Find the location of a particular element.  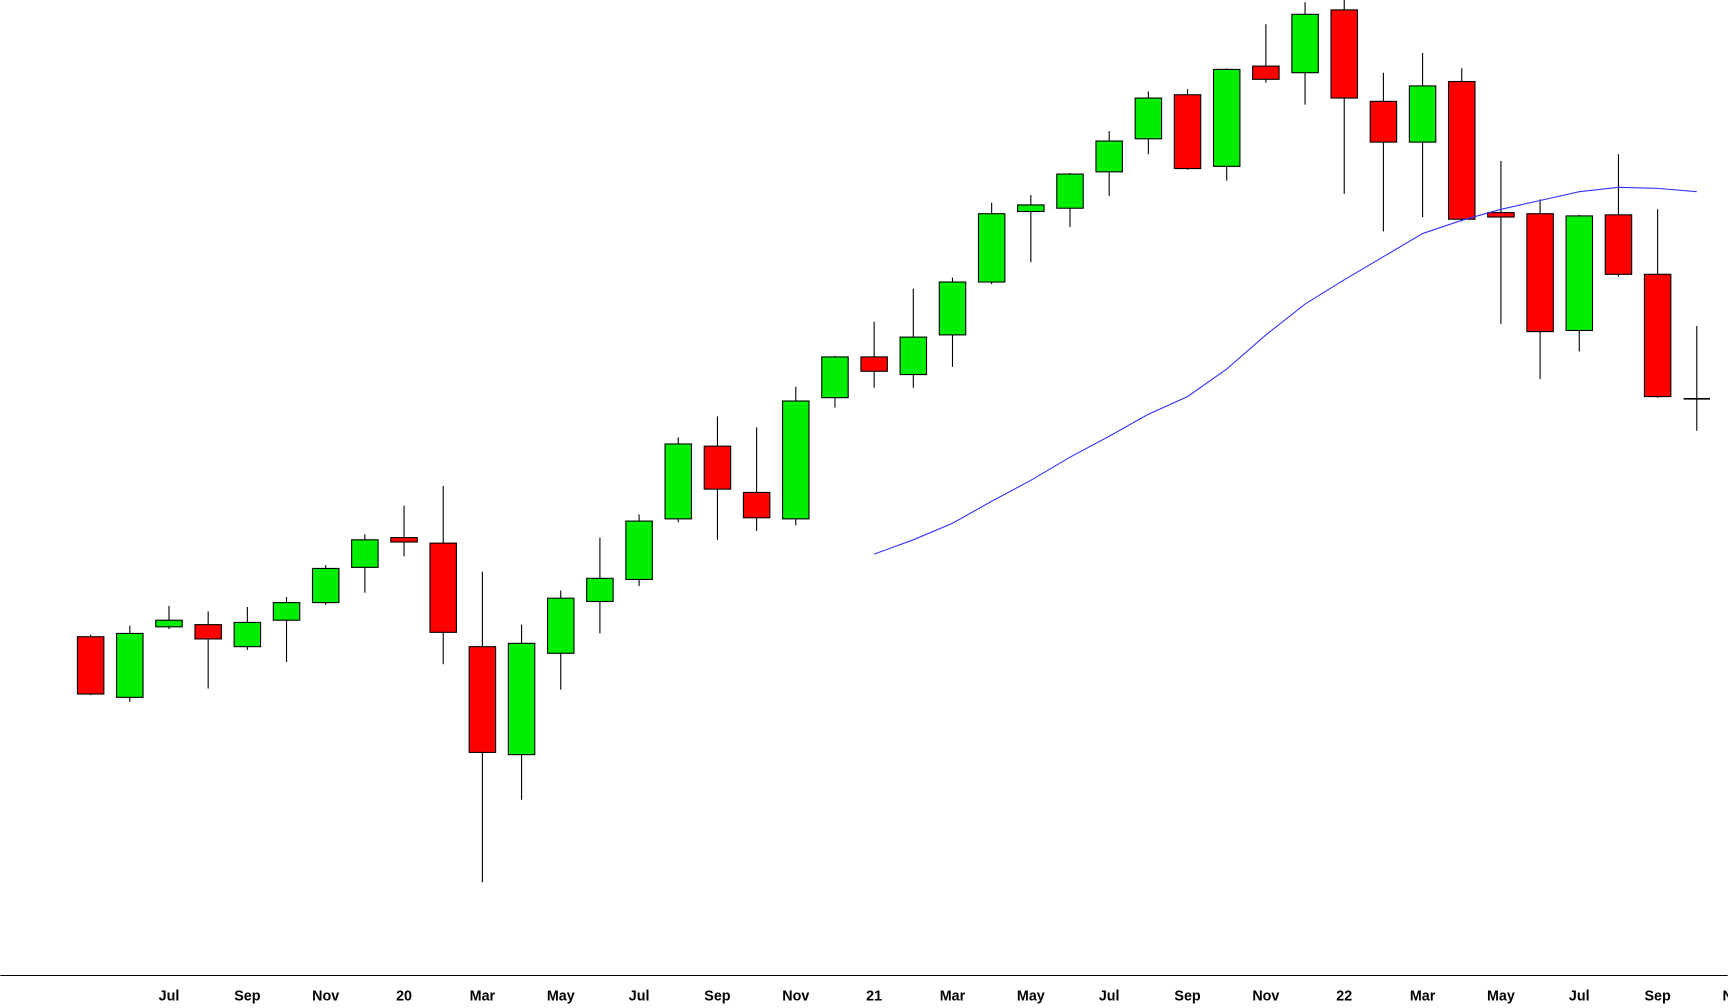

x-tick-label: 20 is located at coordinates (404, 997).